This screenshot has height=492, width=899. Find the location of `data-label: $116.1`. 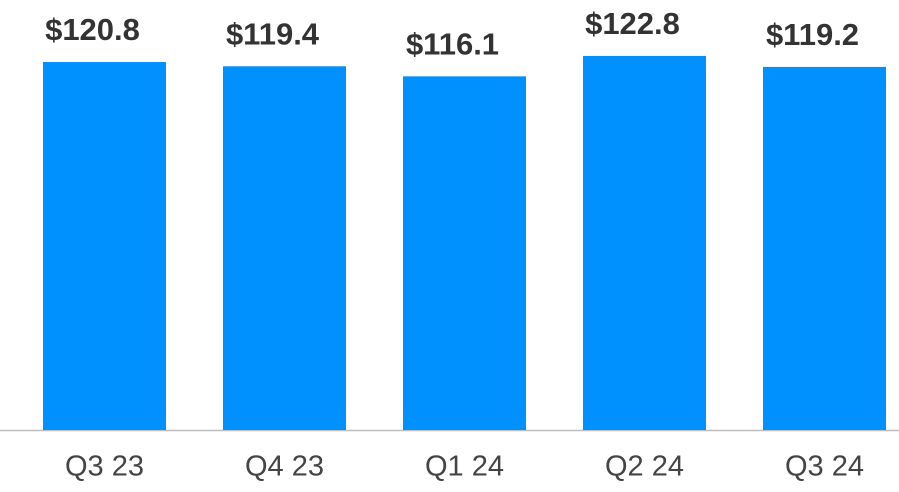

data-label: $116.1 is located at coordinates (452, 44).